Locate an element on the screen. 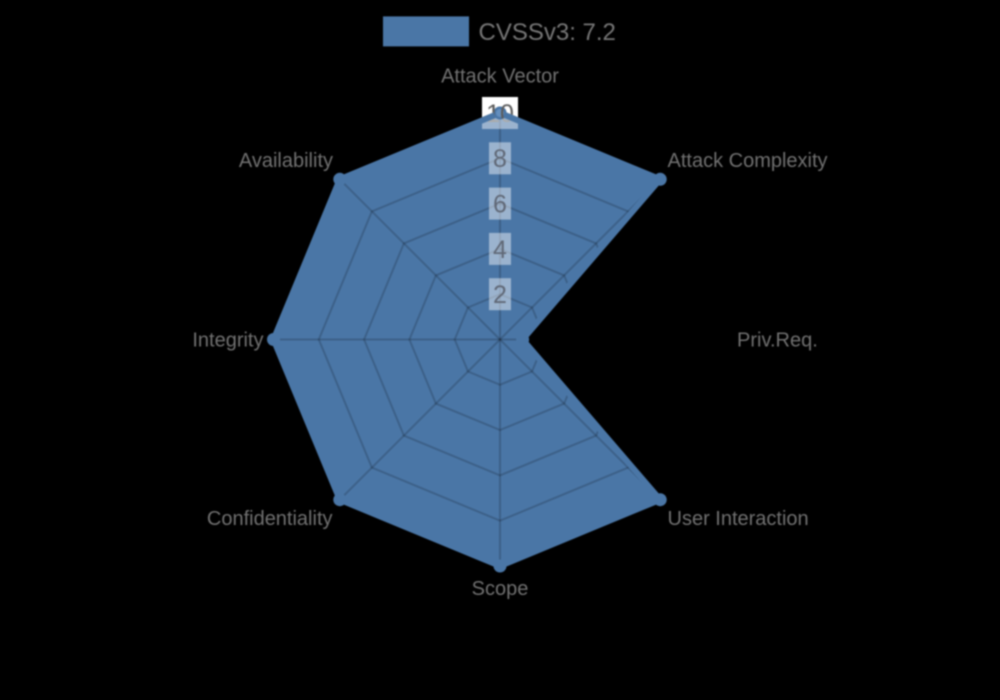 The width and height of the screenshot is (1000, 700). svg-text: 2 is located at coordinates (500, 295).